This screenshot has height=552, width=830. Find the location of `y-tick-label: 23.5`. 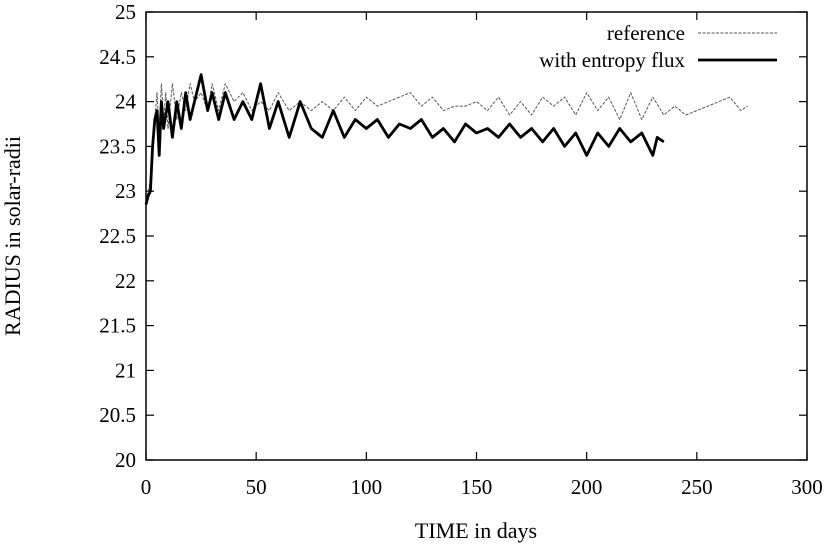

y-tick-label: 23.5 is located at coordinates (117, 146).